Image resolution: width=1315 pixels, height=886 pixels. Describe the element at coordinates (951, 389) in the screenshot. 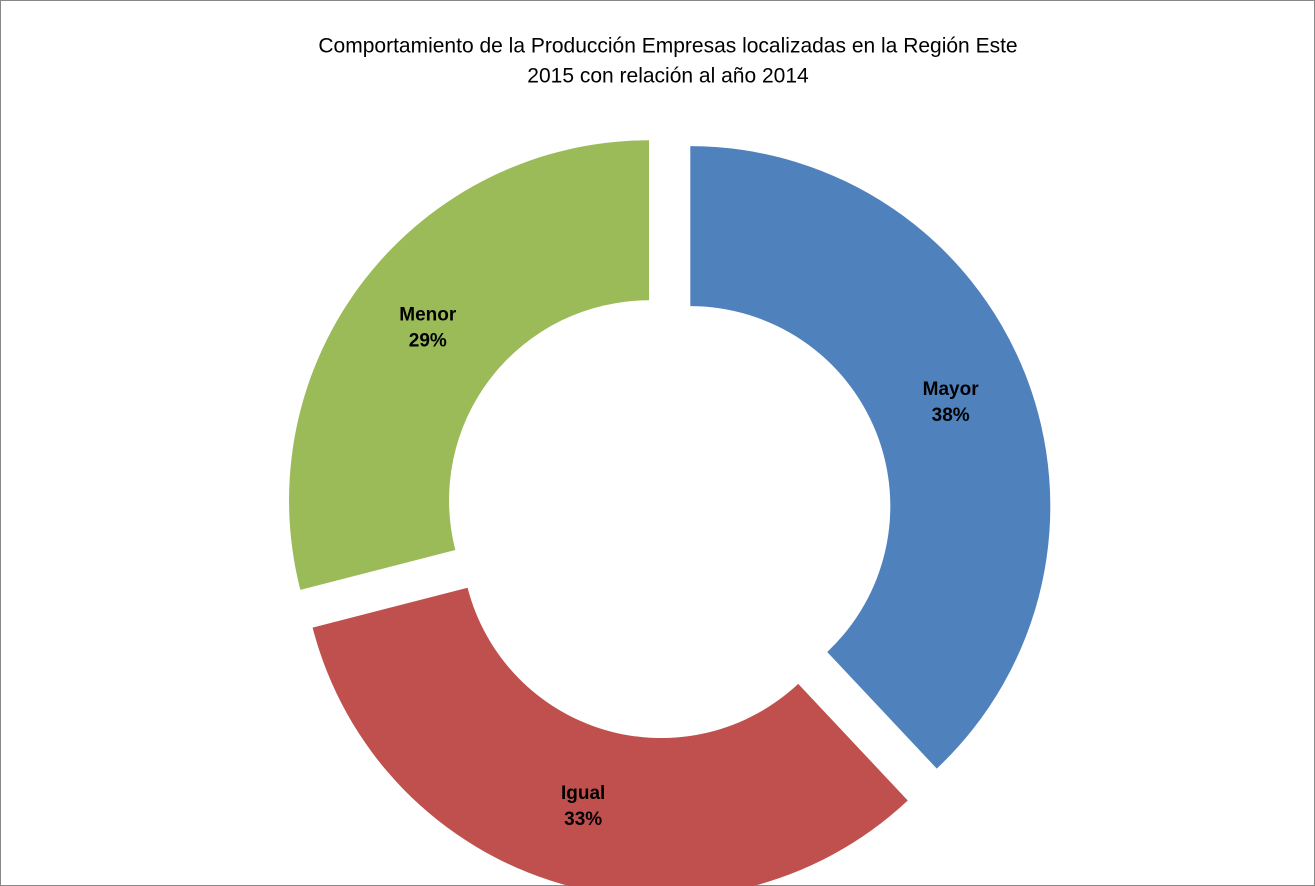

I see `slice-label: Mayor` at that location.